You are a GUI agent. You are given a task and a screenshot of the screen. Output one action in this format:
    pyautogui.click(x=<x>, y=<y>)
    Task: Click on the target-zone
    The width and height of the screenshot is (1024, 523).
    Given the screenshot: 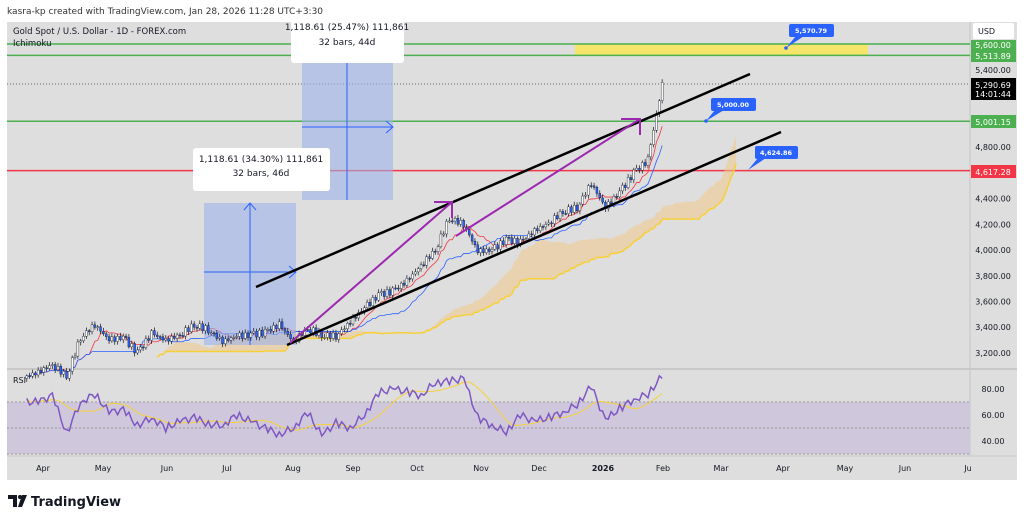 What is the action you would take?
    pyautogui.click(x=721, y=49)
    